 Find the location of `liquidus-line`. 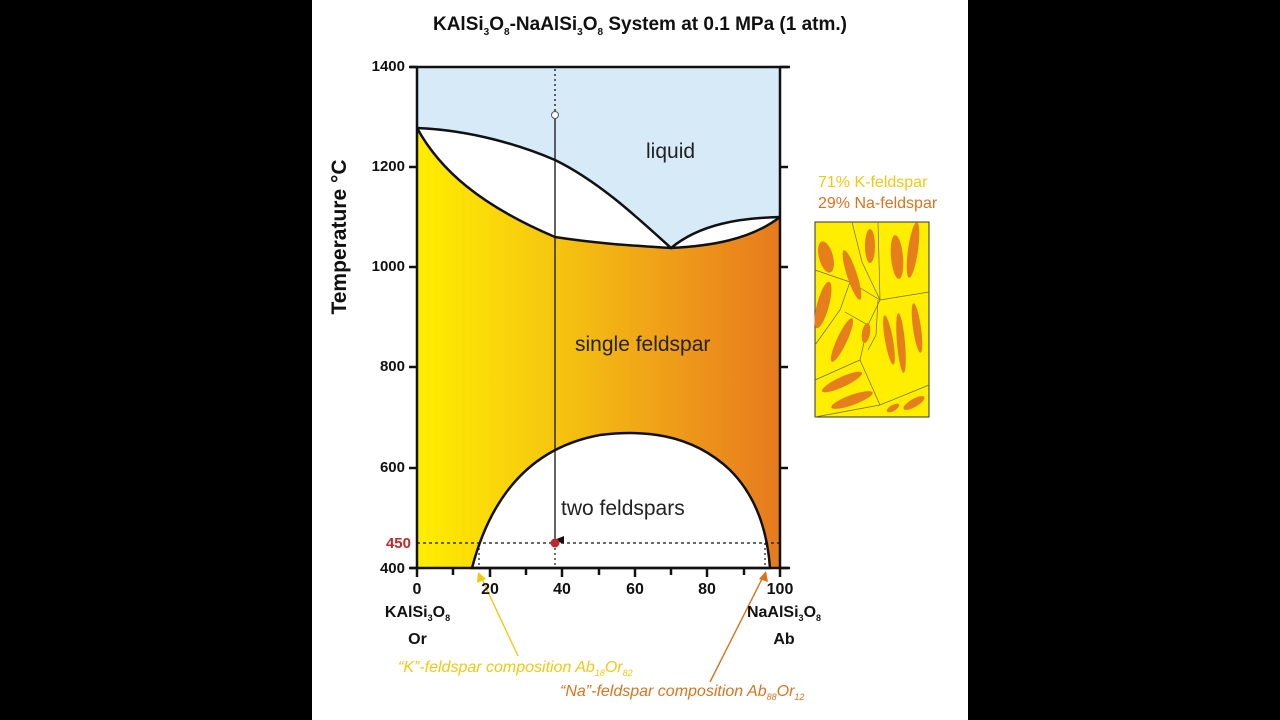

liquidus-line is located at coordinates (598, 188).